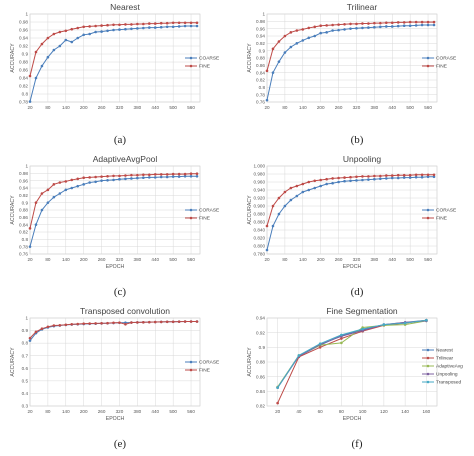 Image resolution: width=474 pixels, height=456 pixels. Describe the element at coordinates (84, 107) in the screenshot. I see `x-tick-label: 200` at that location.